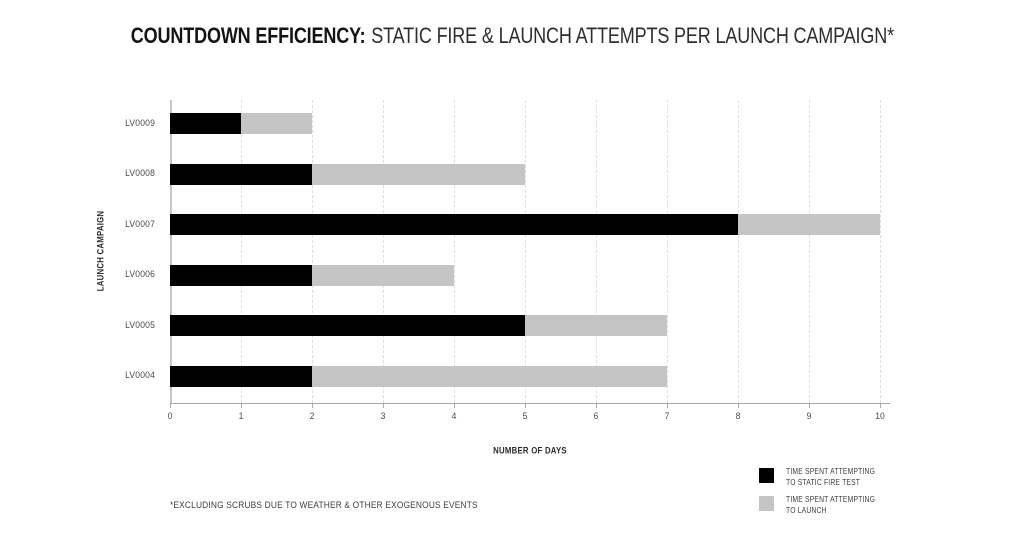  Describe the element at coordinates (525, 416) in the screenshot. I see `x-tick-label: 5` at that location.